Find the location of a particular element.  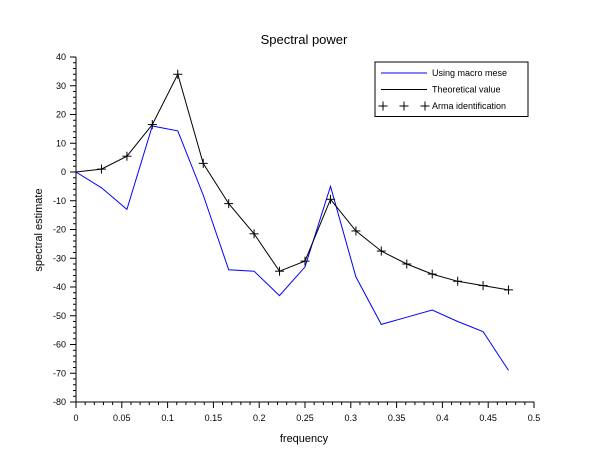

x-tick-label: 0 is located at coordinates (75, 418).